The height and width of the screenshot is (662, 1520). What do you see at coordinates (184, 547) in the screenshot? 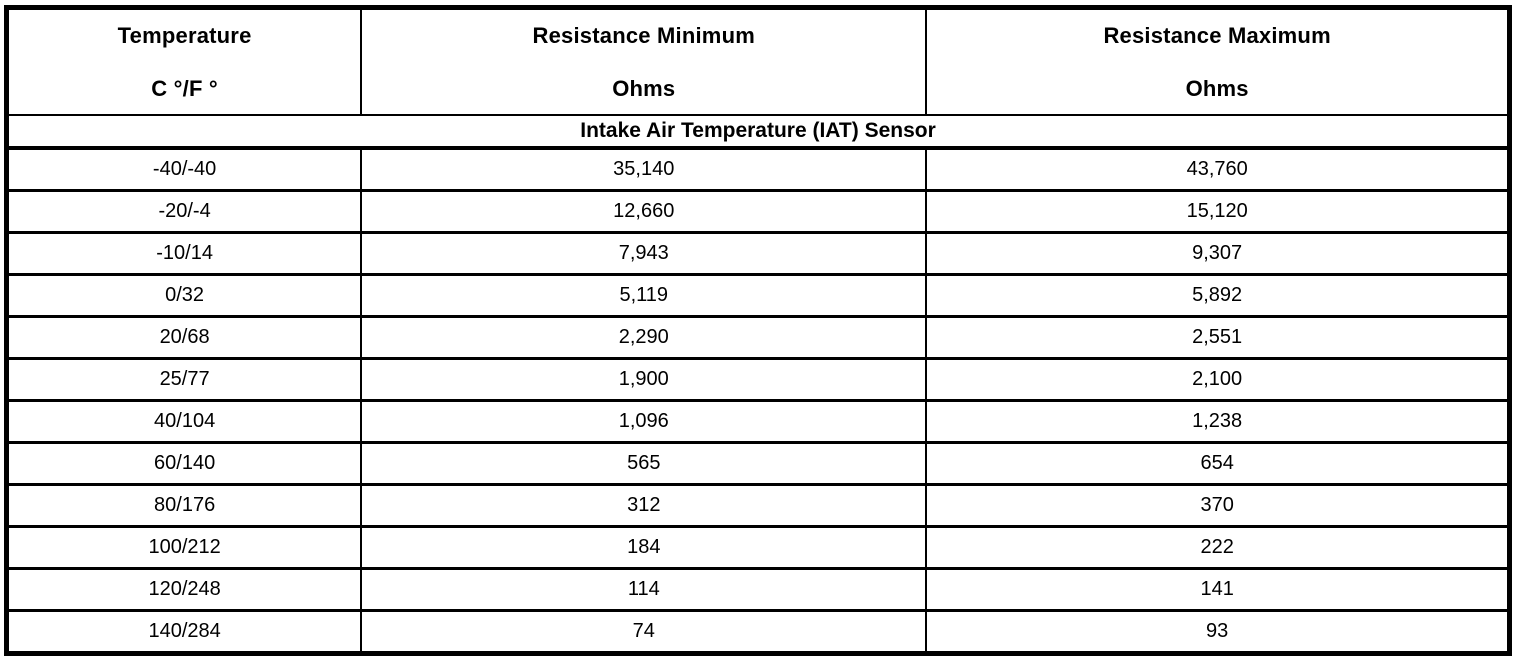
I see `cell-temperature: 100/212` at bounding box center [184, 547].